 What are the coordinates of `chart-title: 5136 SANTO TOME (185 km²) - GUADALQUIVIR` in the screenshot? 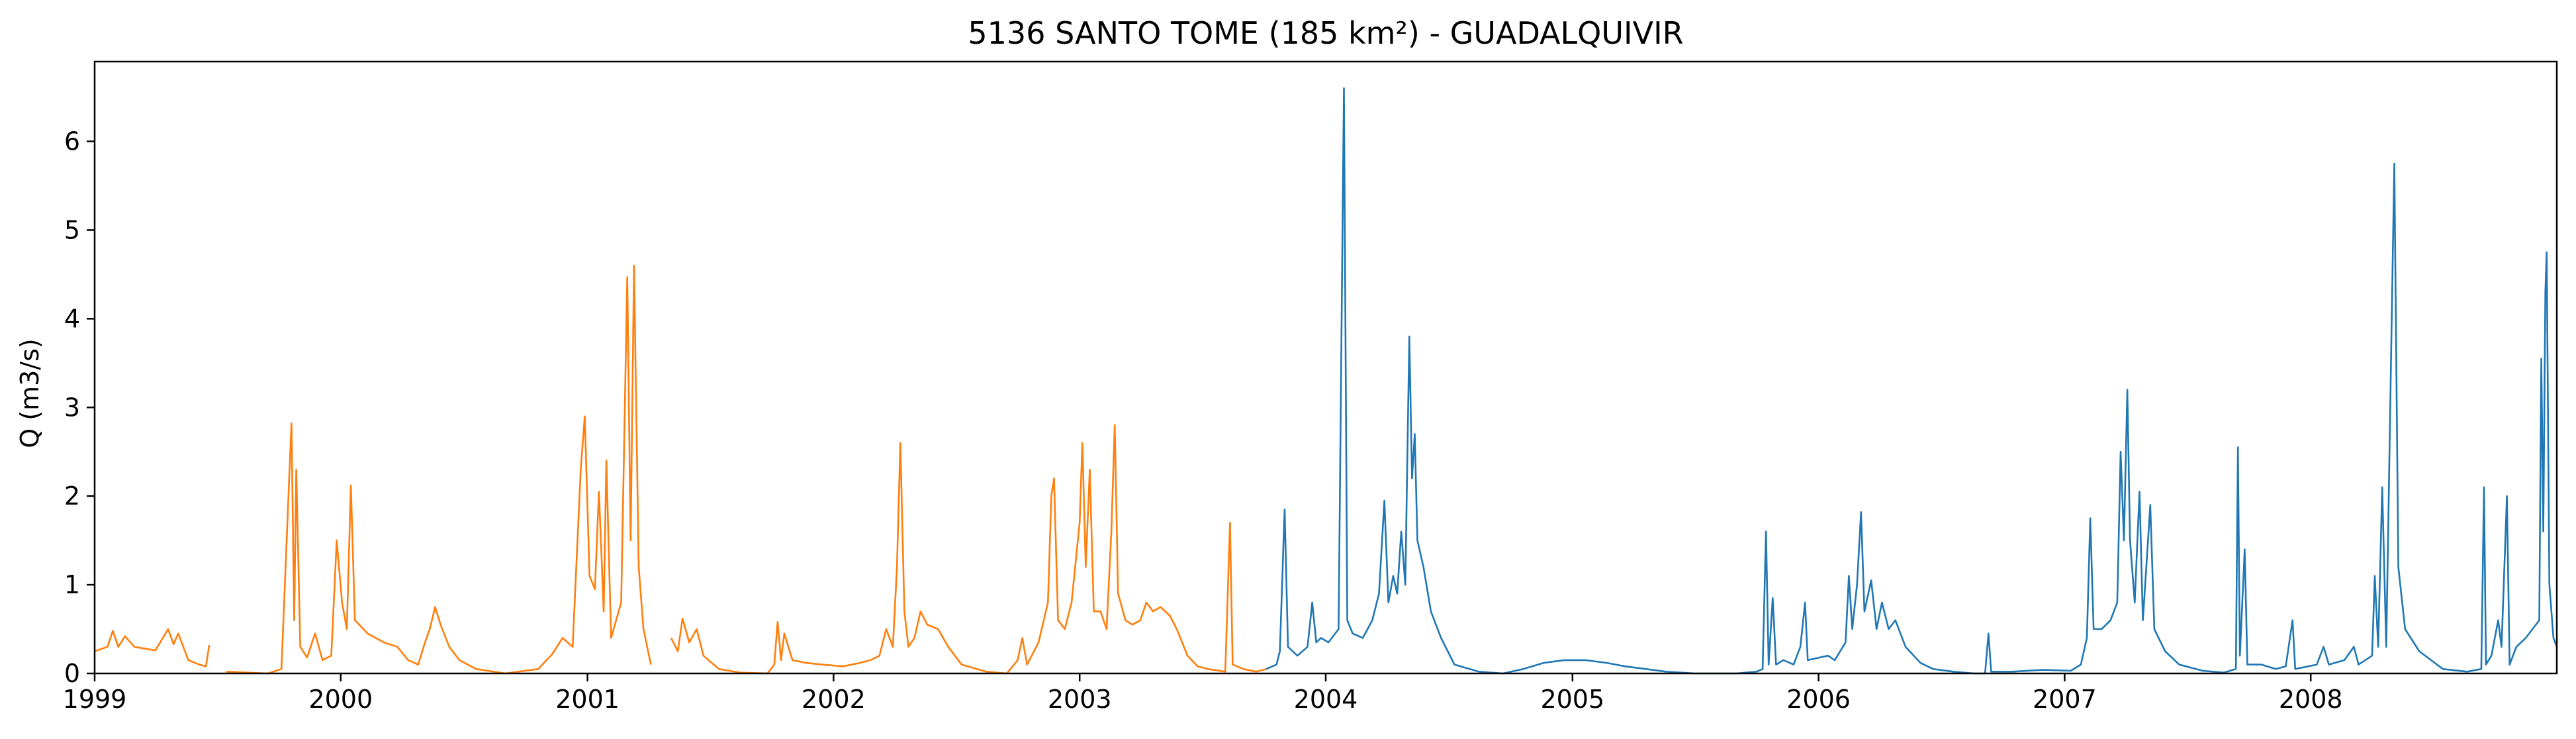 It's located at (1325, 33).